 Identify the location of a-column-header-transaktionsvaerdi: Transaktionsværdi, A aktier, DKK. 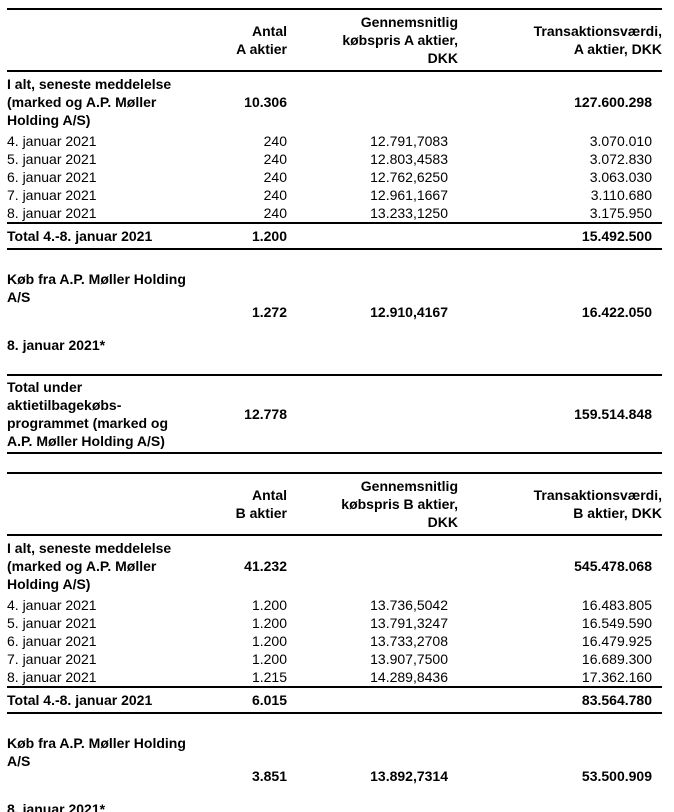
(597, 40).